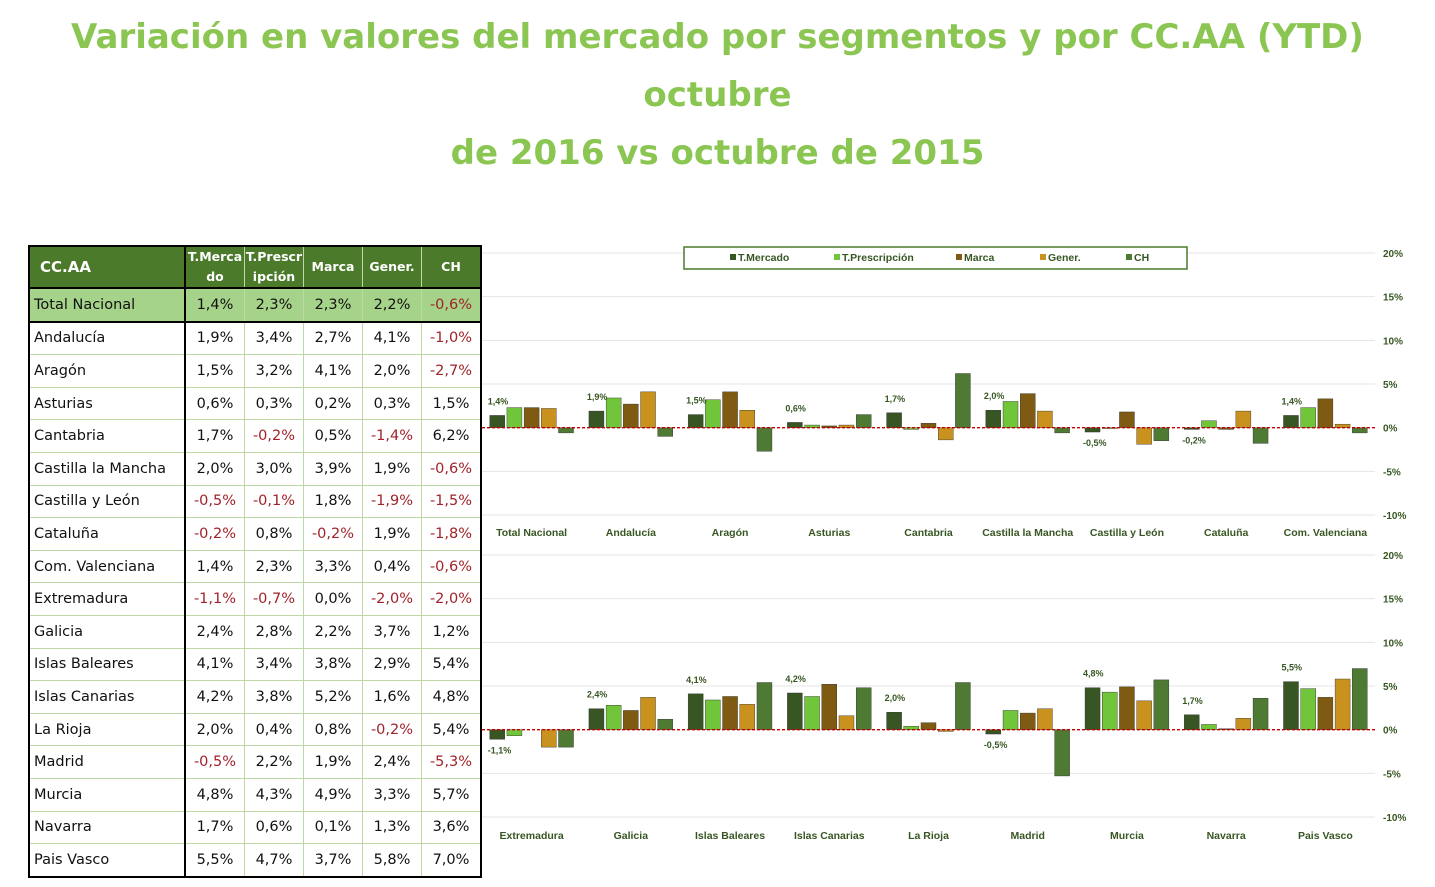 This screenshot has width=1435, height=887. What do you see at coordinates (498, 401) in the screenshot?
I see `data-label: 1,4%` at bounding box center [498, 401].